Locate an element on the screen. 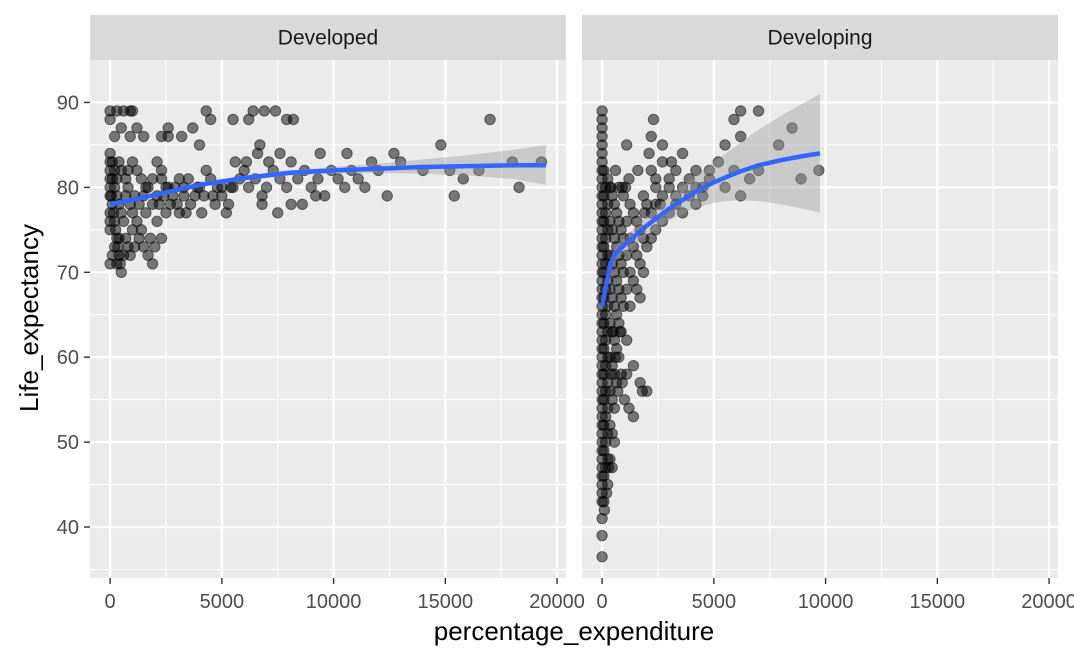 Image resolution: width=1074 pixels, height=668 pixels. confidence-ribbon is located at coordinates (328, 175).